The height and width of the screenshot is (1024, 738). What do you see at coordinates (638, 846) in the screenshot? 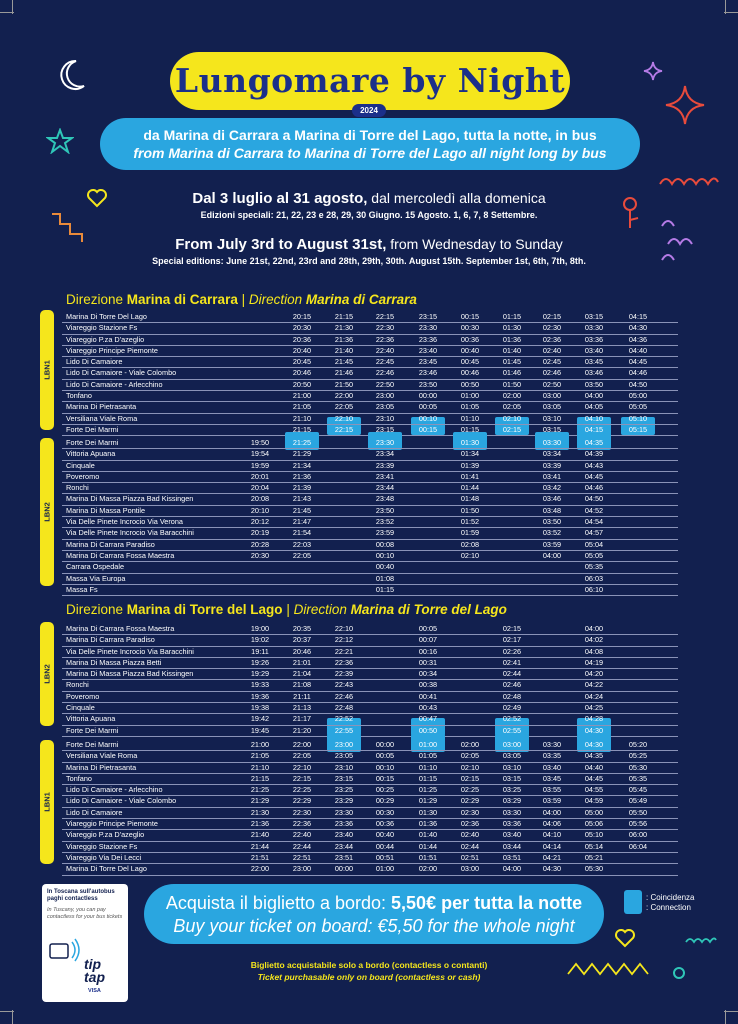
I see `departure-time: 06:04` at bounding box center [638, 846].